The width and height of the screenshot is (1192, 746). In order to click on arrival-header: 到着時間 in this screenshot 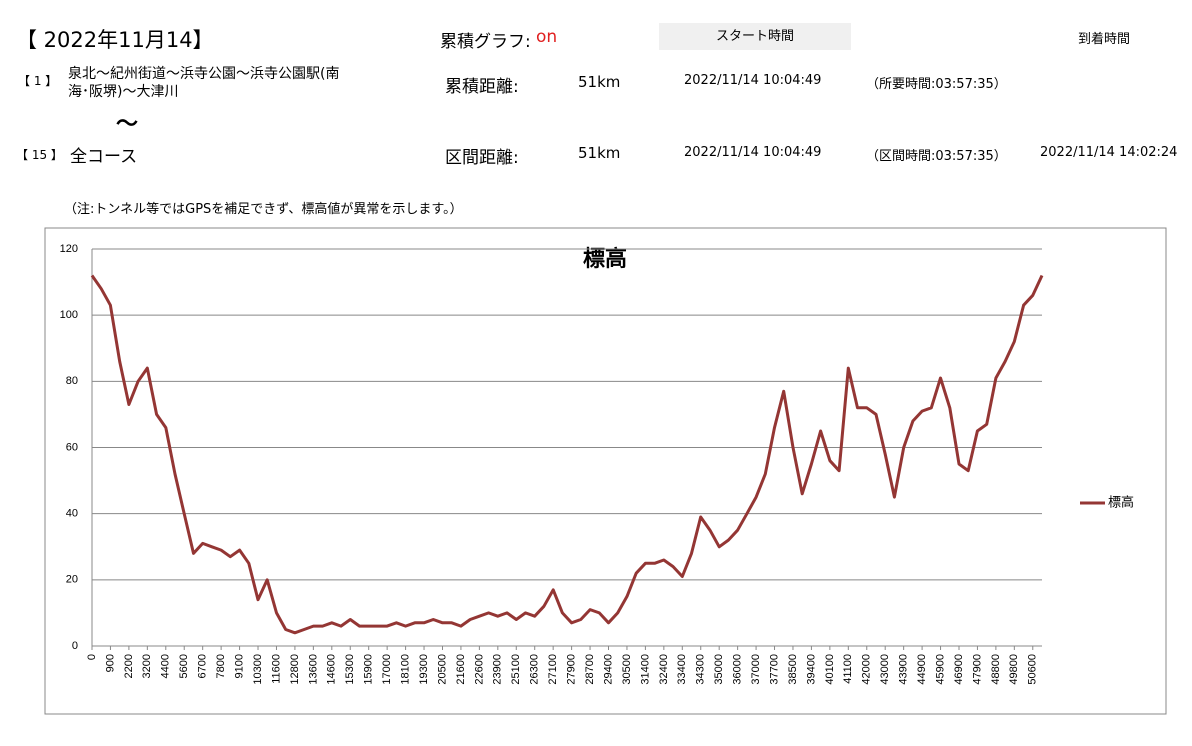, I will do `click(1104, 39)`.